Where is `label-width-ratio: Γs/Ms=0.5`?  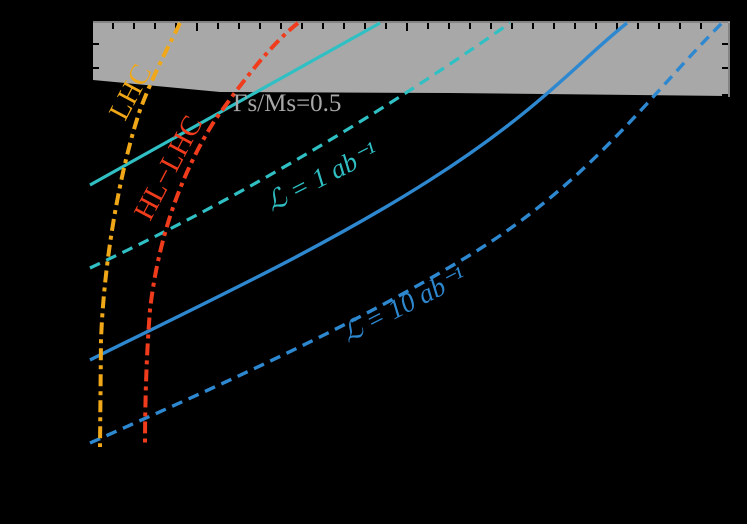
label-width-ratio: Γs/Ms=0.5 is located at coordinates (287, 103).